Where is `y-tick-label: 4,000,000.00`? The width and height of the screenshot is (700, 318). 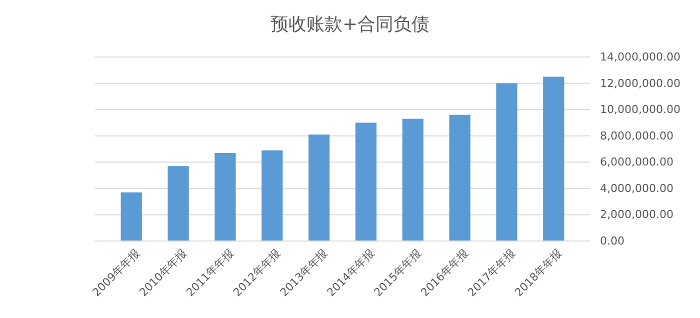
y-tick-label: 4,000,000.00 is located at coordinates (637, 188).